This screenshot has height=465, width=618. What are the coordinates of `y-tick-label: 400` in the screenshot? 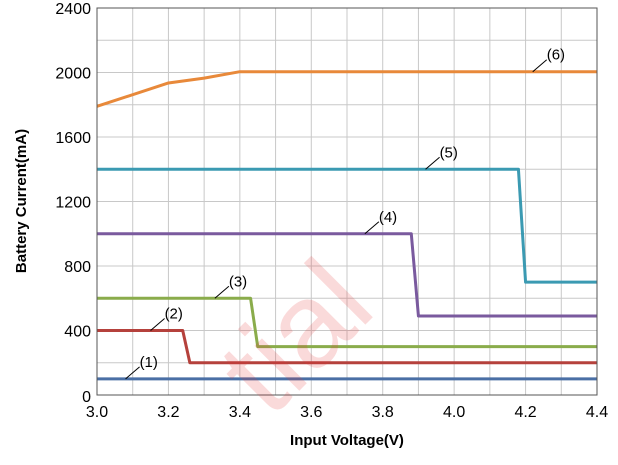 It's located at (77, 332).